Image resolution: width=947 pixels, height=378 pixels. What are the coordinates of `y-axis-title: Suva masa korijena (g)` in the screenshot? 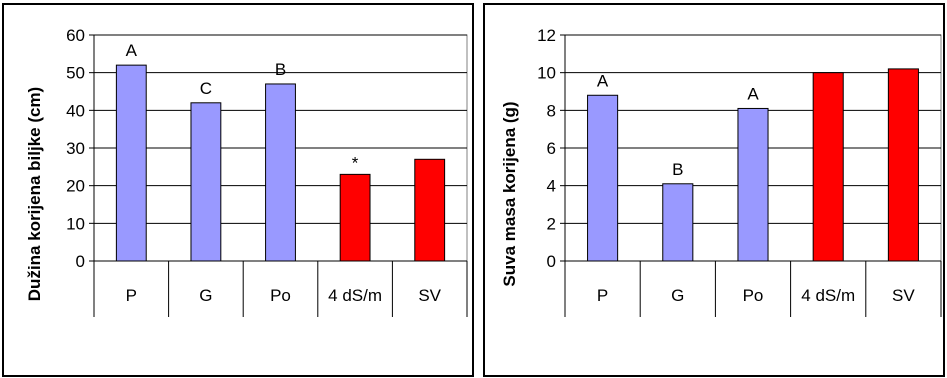 It's located at (509, 193).